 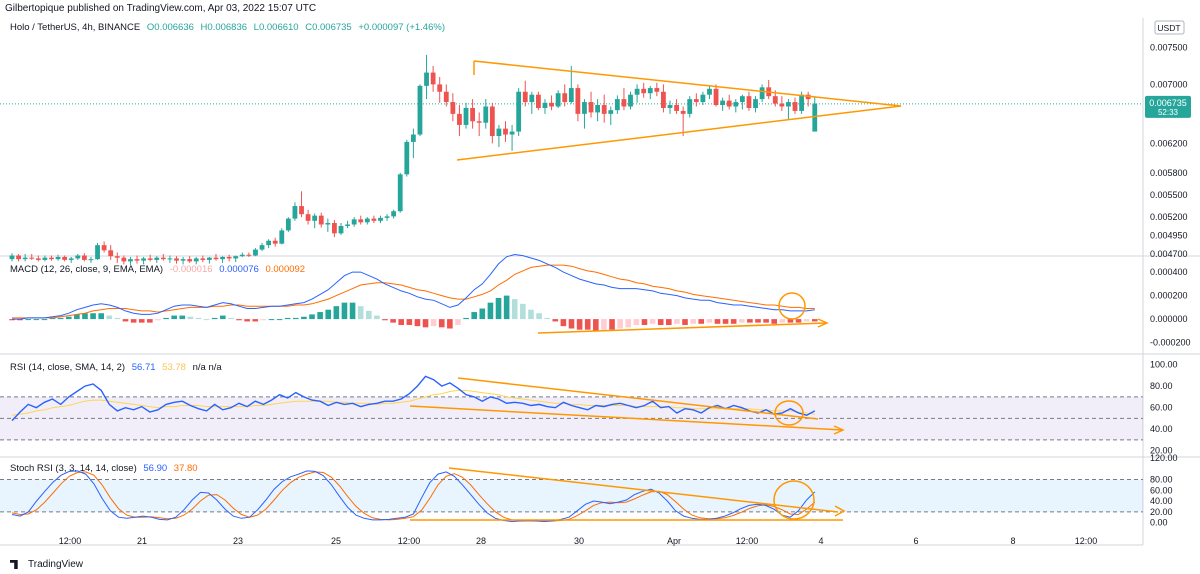 What do you see at coordinates (185, 468) in the screenshot?
I see `stoch-d-value: 37.80` at bounding box center [185, 468].